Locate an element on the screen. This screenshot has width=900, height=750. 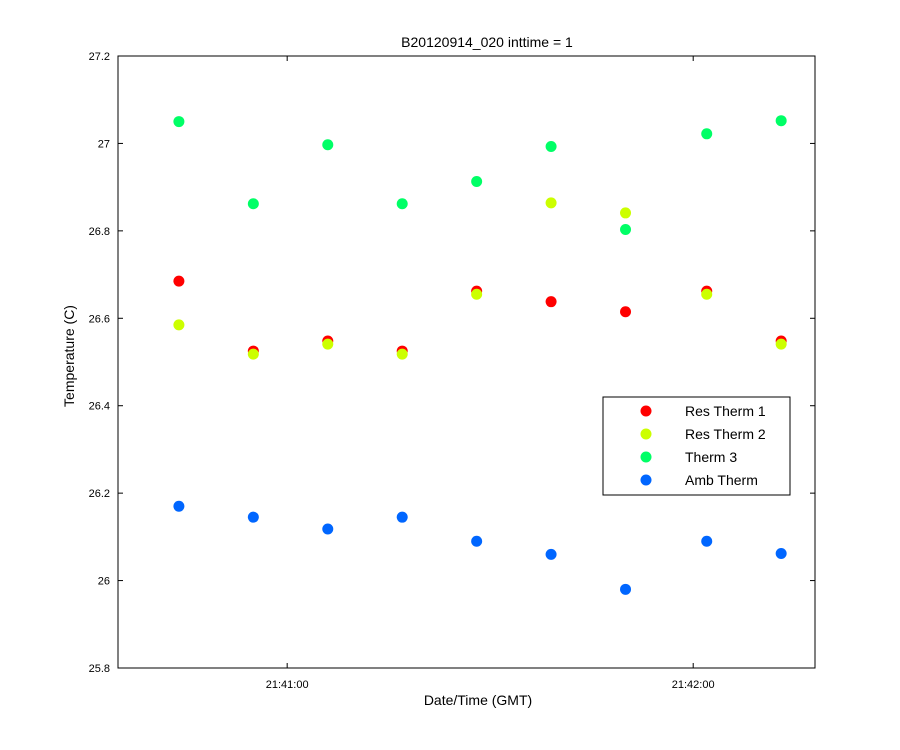
legend-label-amb-therm: Amb Therm is located at coordinates (721, 480).